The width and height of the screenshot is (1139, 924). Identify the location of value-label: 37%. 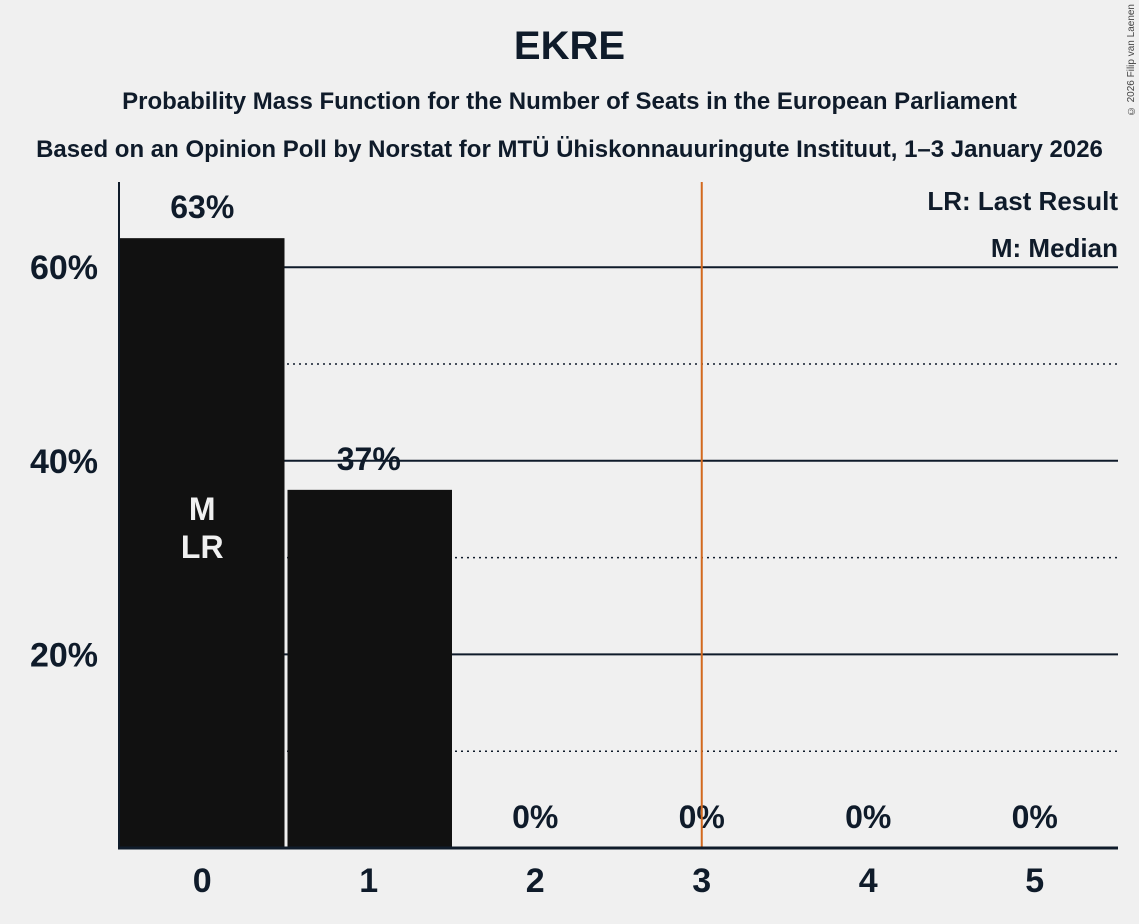
(369, 459).